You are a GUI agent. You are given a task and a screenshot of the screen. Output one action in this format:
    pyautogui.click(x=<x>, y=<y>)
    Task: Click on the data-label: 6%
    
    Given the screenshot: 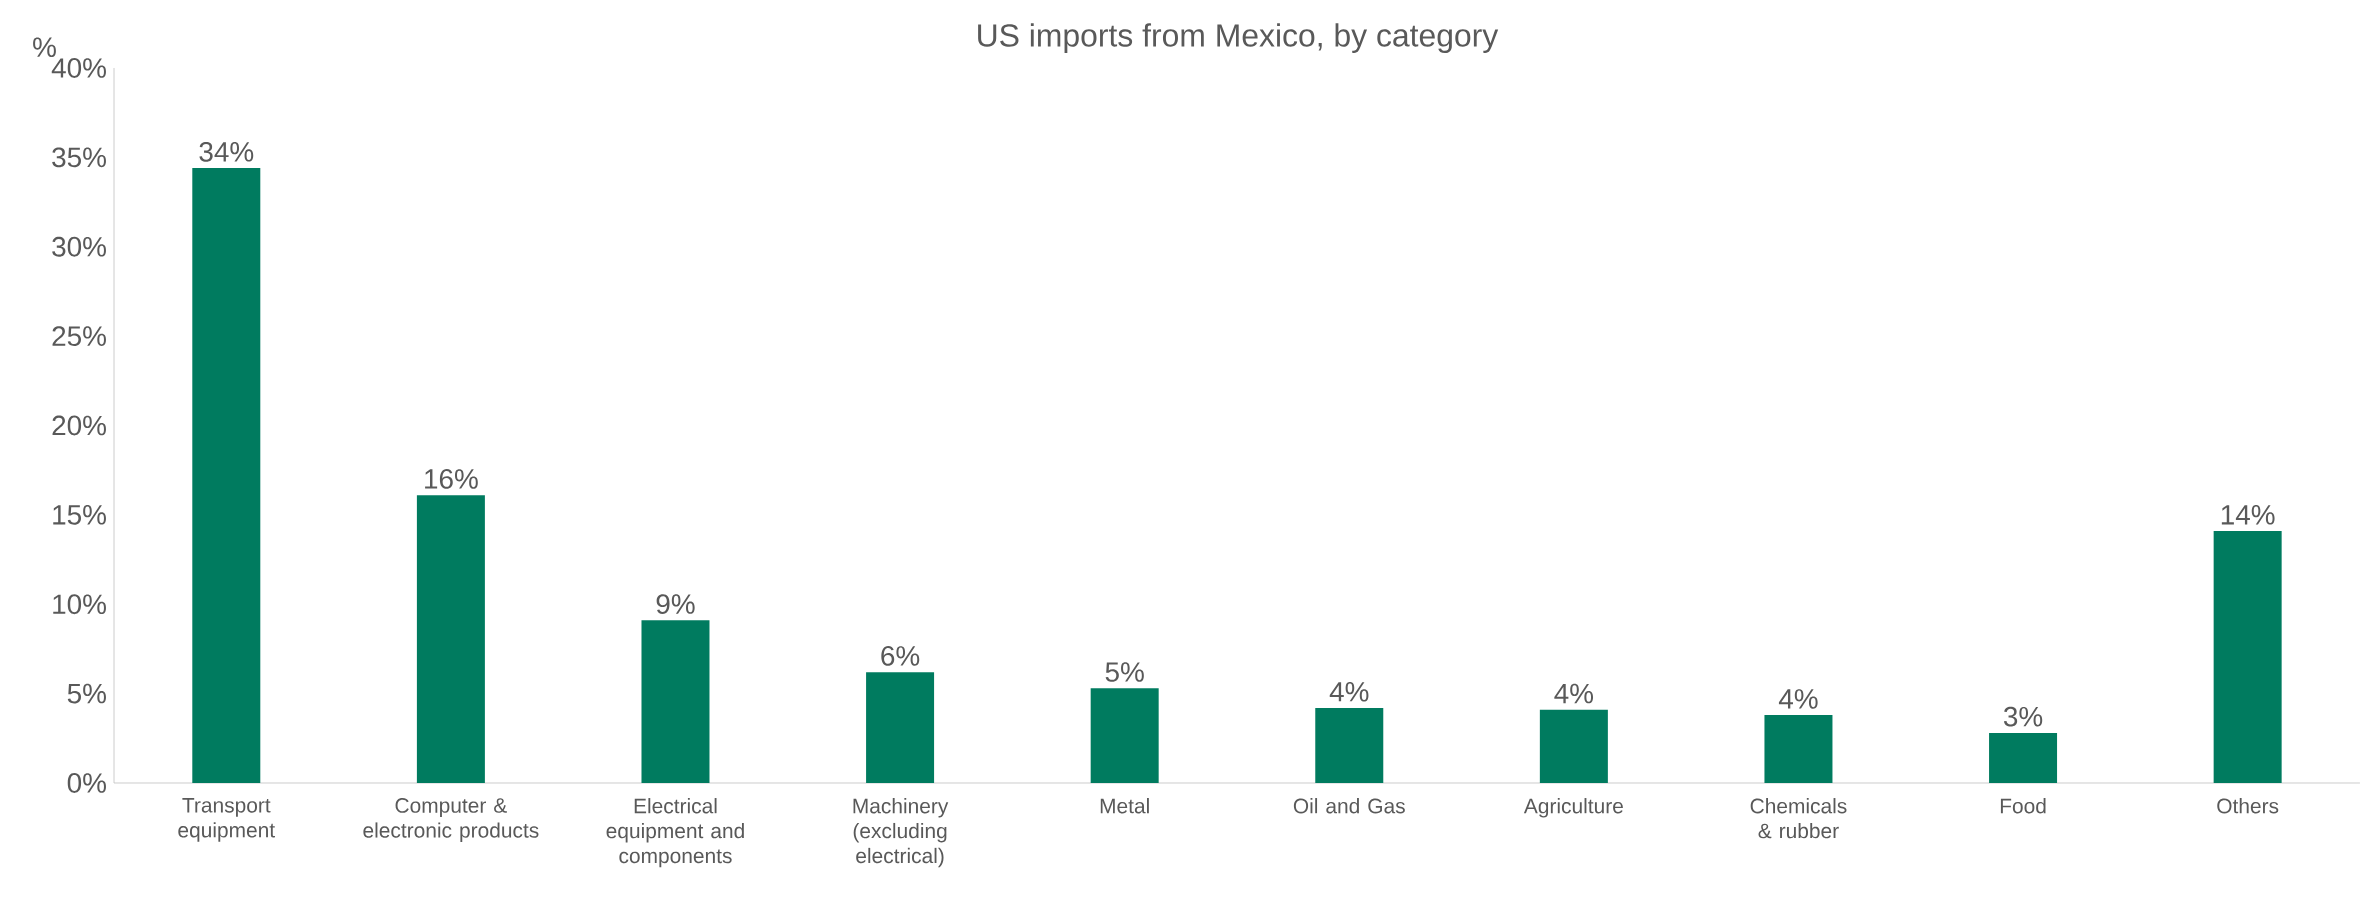 What is the action you would take?
    pyautogui.click(x=900, y=656)
    